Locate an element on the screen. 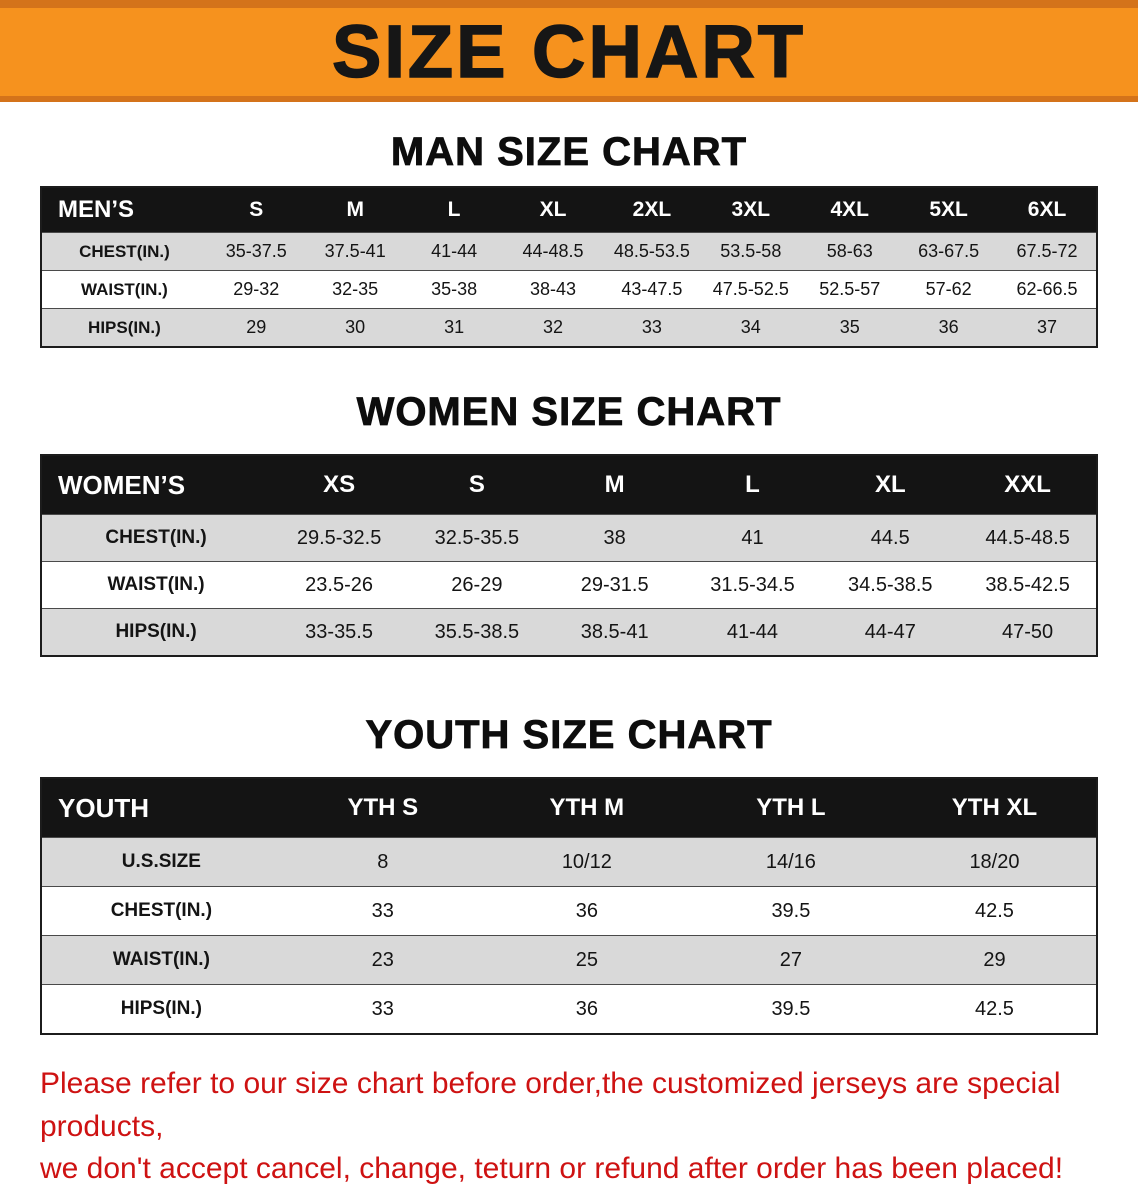 The image size is (1138, 1191). size-value: 26-29 is located at coordinates (476, 585).